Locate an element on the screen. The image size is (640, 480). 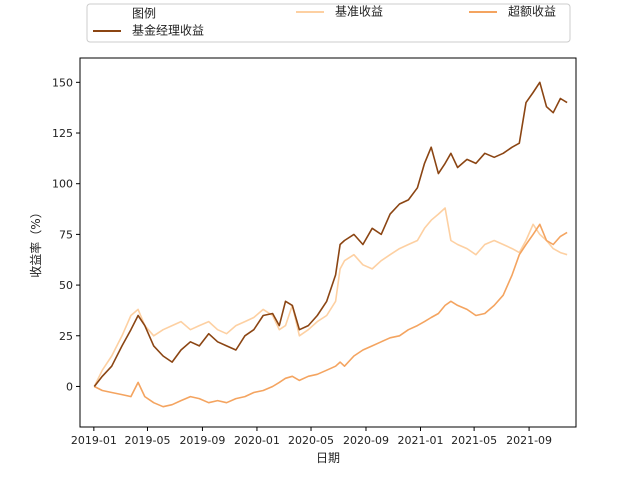
y-axis-label: 收益率（%） is located at coordinates (35, 241).